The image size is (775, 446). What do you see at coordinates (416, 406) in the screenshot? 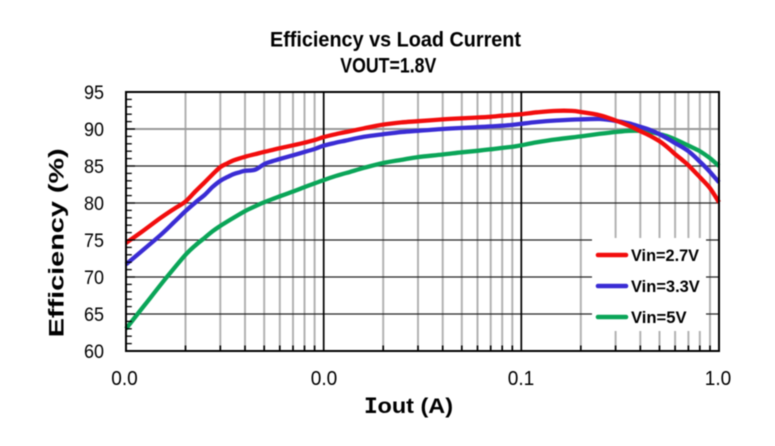
I see `svg-text: out (A)` at bounding box center [416, 406].